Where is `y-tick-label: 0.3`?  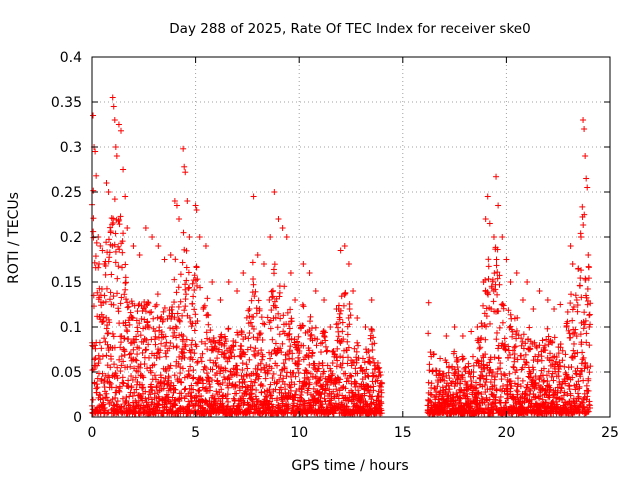
y-tick-label: 0.3 is located at coordinates (71, 148).